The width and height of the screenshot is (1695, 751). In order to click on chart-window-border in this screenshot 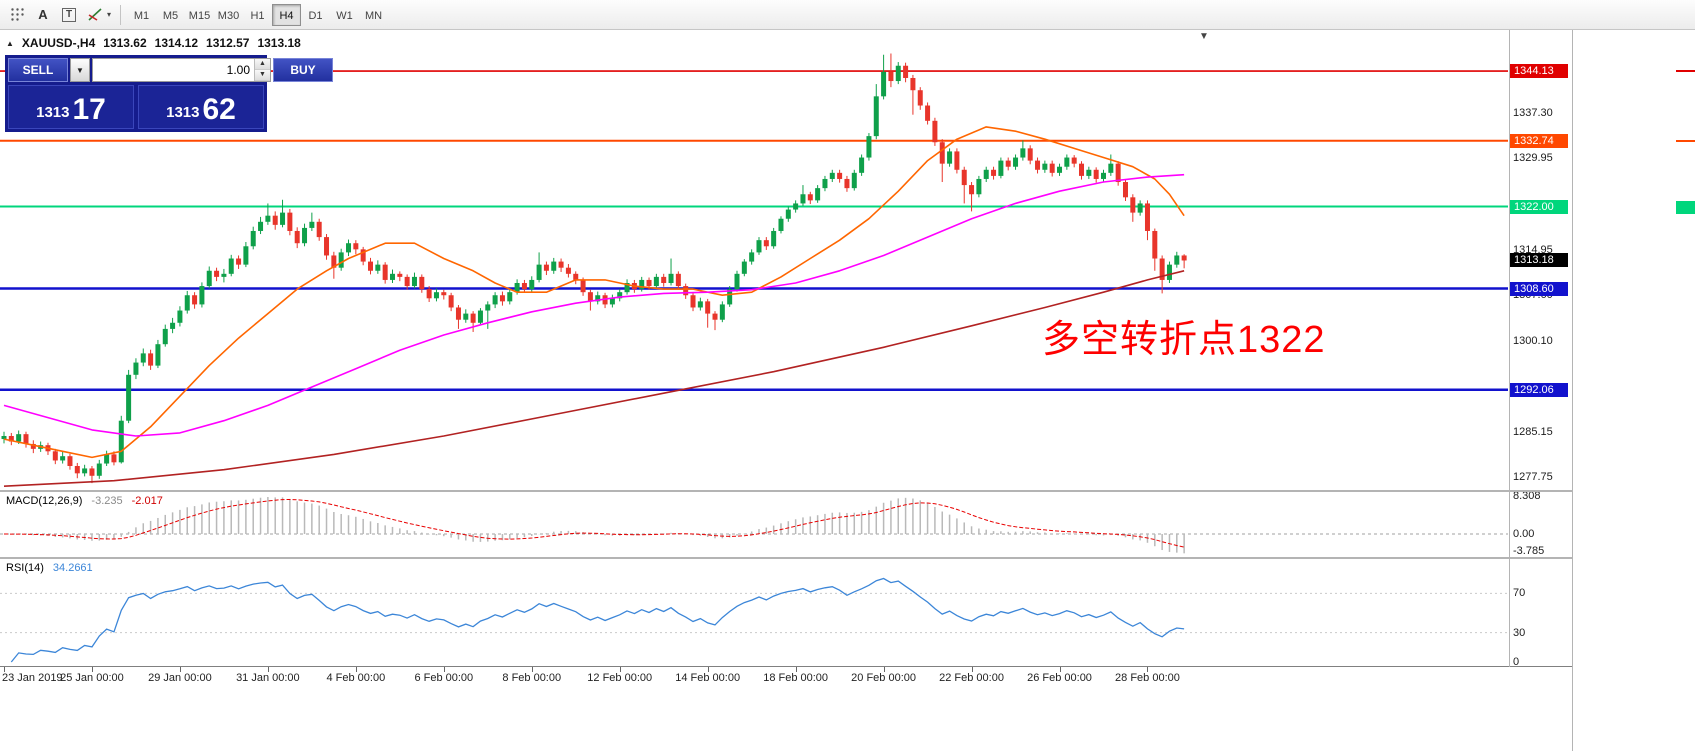, I will do `click(1572, 390)`.